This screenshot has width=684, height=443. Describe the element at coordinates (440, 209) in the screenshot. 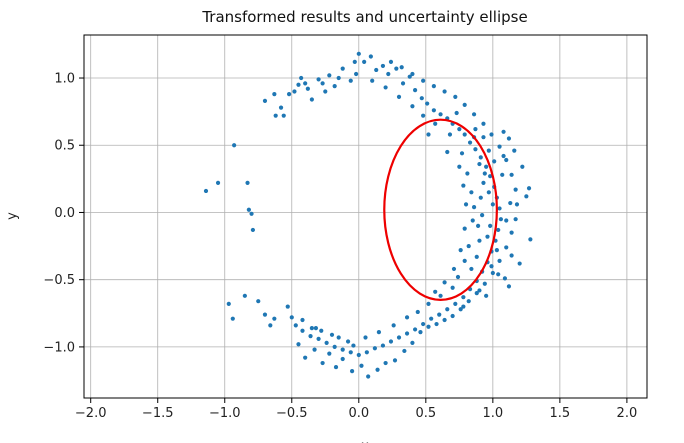

I see `uncertainty-ellipse` at that location.